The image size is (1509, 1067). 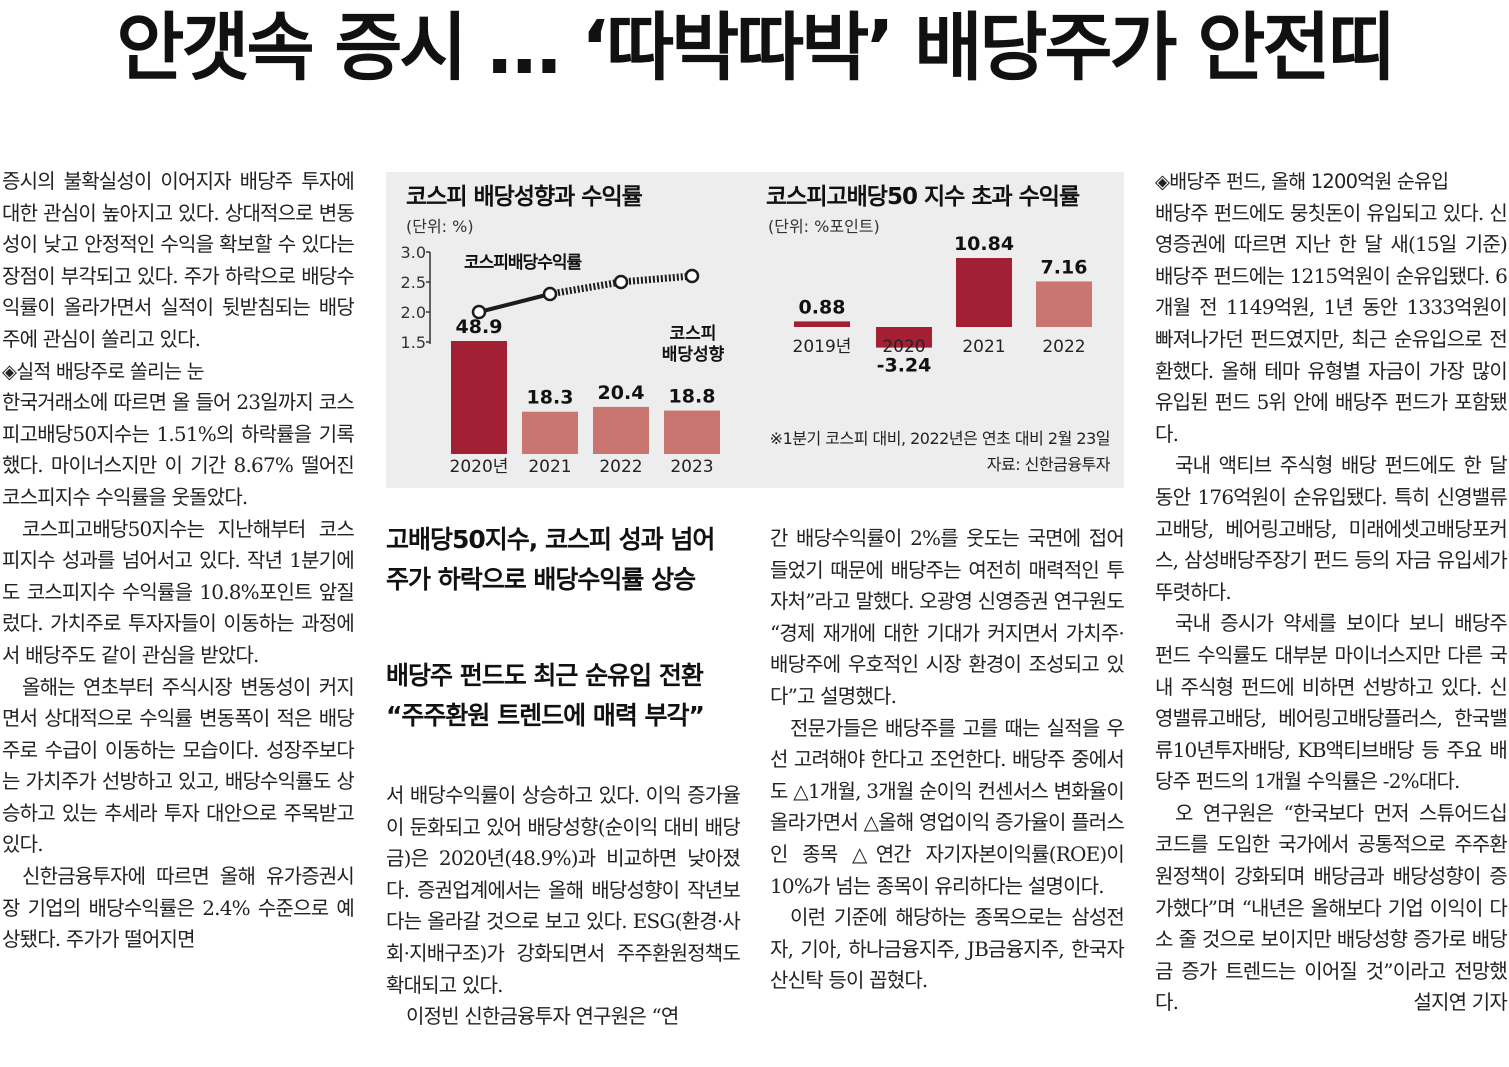 I want to click on subhead-group-1: 고배당50지수, 코스피 성과 넘어 주가 하락으로 배당수익률 상승, so click(x=550, y=560).